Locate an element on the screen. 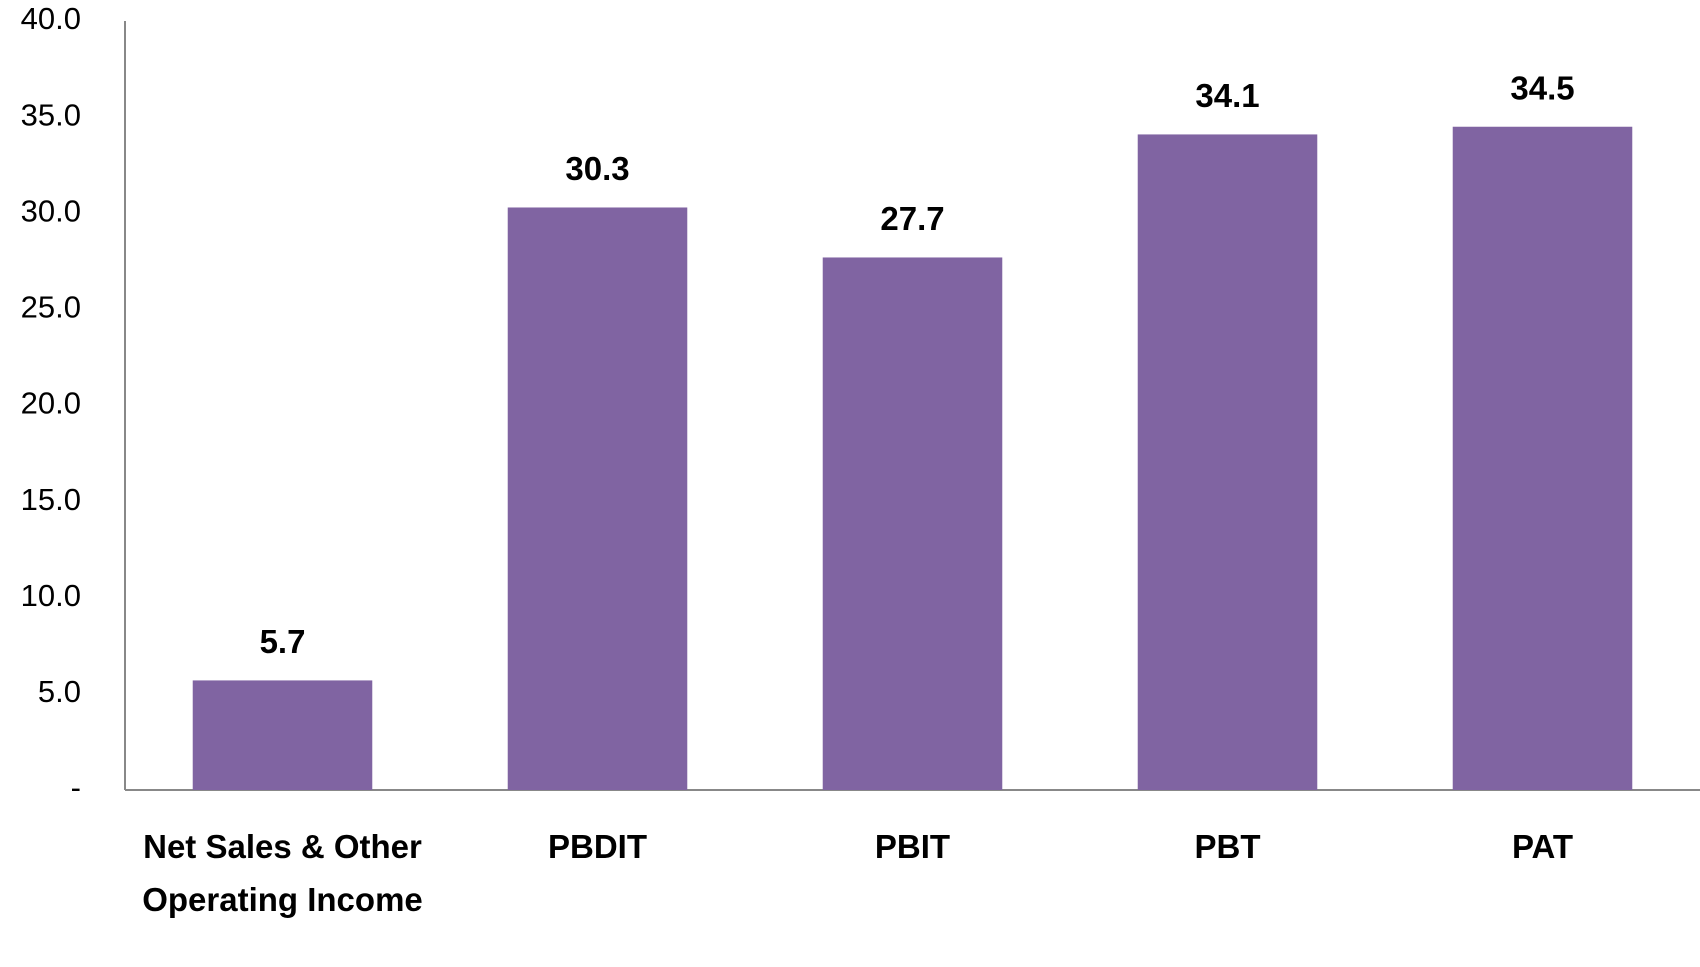 The width and height of the screenshot is (1700, 967). x-tick-label: PBDIT is located at coordinates (597, 846).